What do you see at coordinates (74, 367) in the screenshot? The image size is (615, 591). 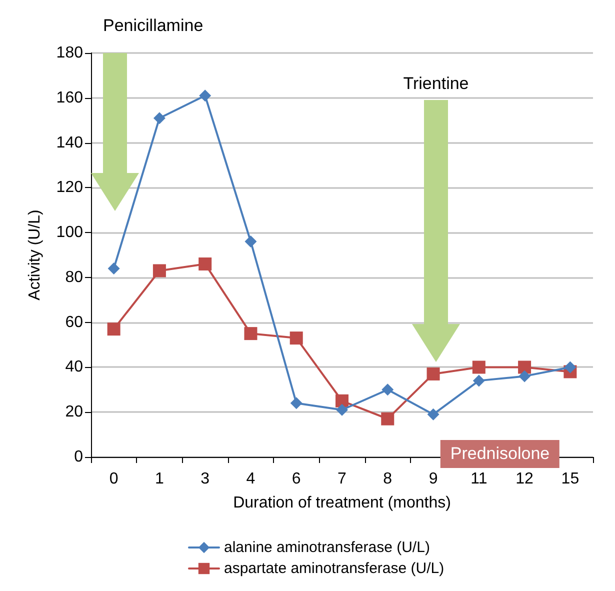 I see `y-tick-label: 40` at bounding box center [74, 367].